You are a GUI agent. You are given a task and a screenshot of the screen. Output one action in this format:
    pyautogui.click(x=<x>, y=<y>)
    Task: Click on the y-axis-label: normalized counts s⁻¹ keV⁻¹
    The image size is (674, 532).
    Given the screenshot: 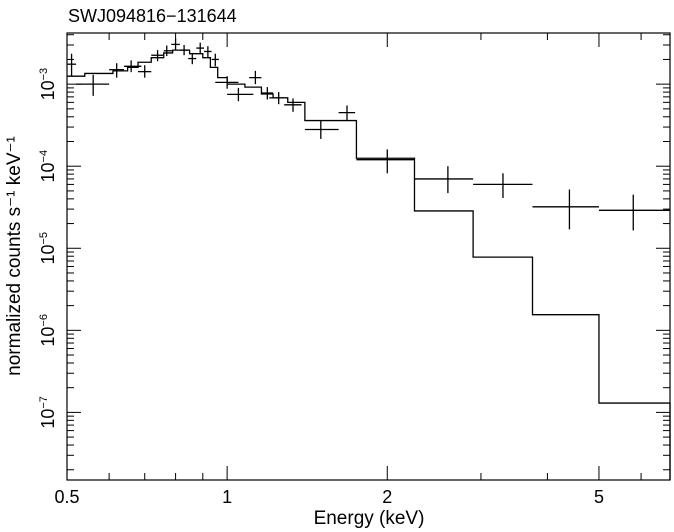 What is the action you would take?
    pyautogui.click(x=14, y=256)
    